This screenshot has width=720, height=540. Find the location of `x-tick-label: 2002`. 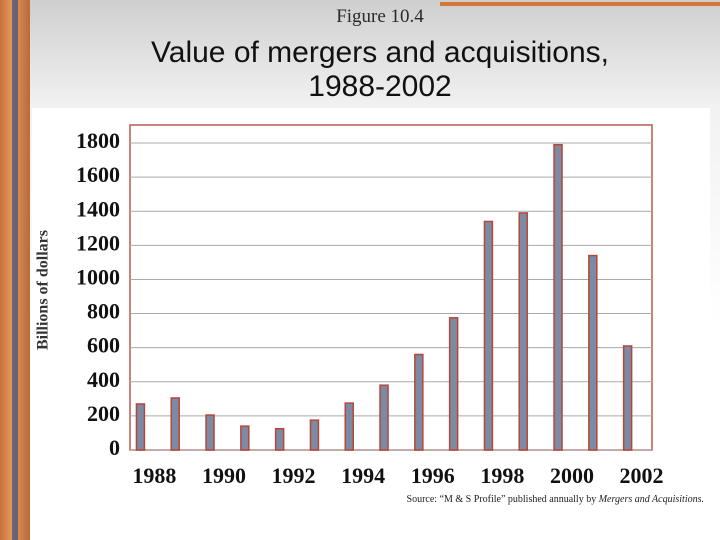

x-tick-label: 2002 is located at coordinates (642, 475).